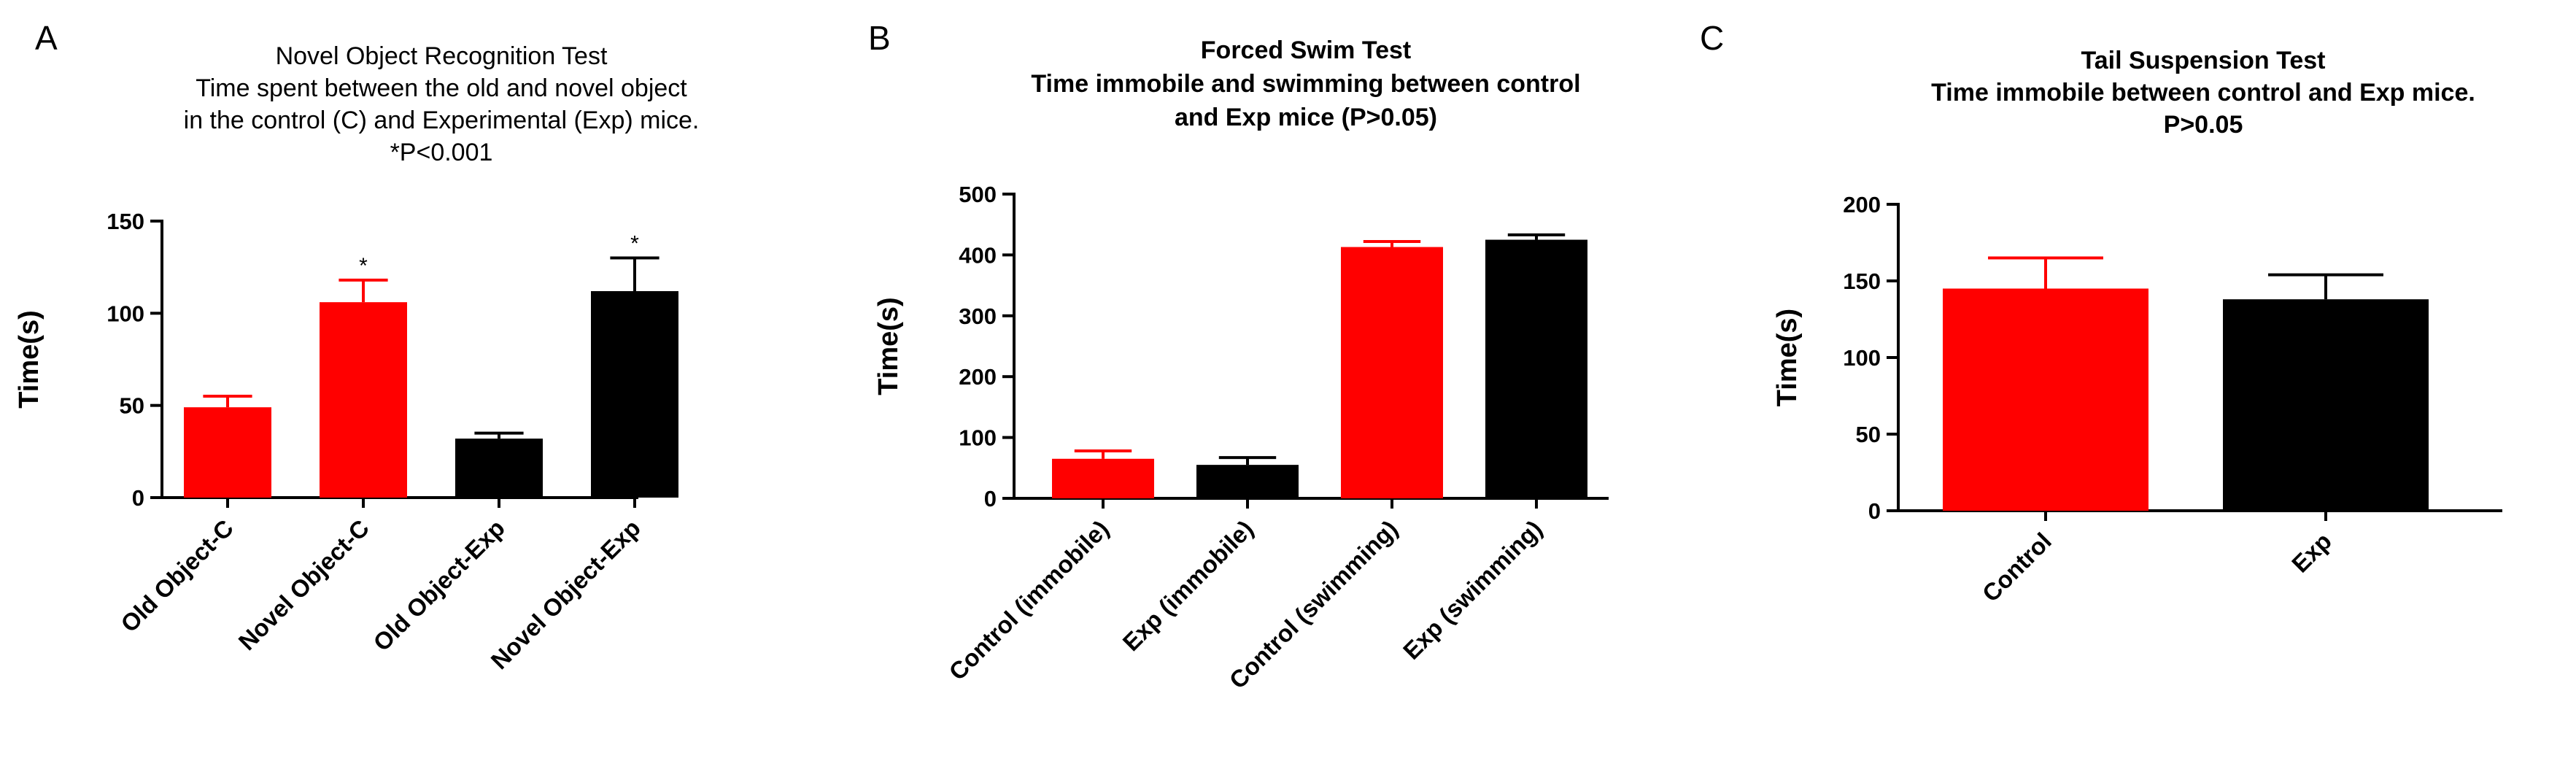 Image resolution: width=2576 pixels, height=761 pixels. Describe the element at coordinates (879, 38) in the screenshot. I see `panel-label: B` at that location.